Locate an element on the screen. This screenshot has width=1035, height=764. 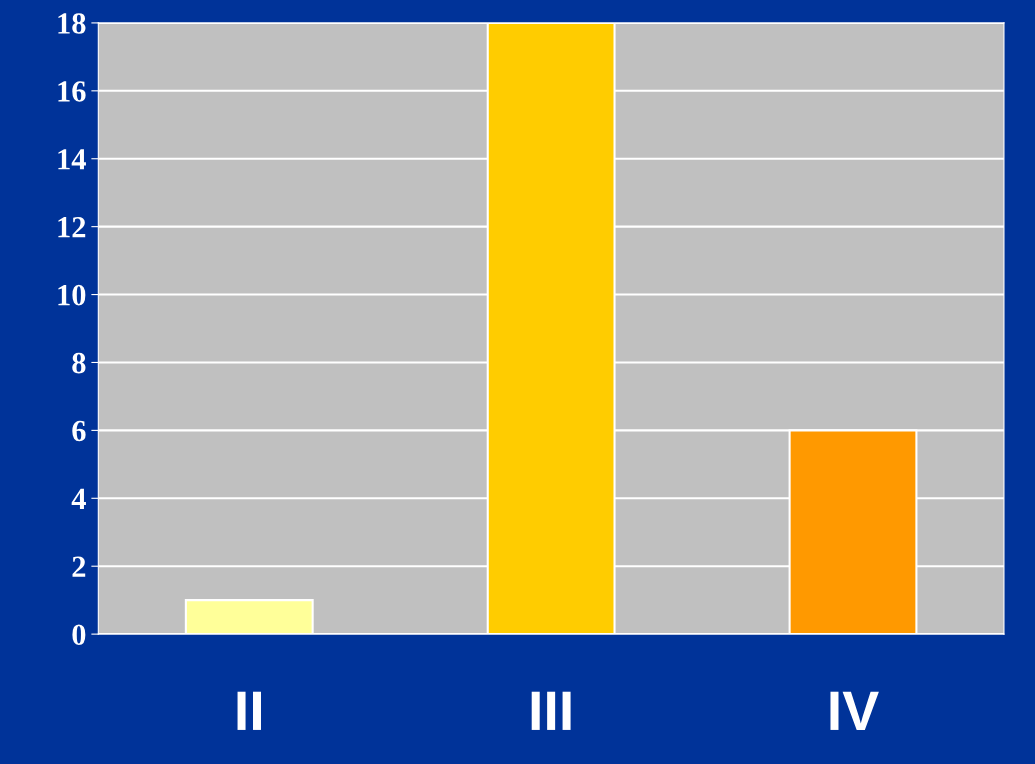
y-tick-label: 14 is located at coordinates (72, 159).